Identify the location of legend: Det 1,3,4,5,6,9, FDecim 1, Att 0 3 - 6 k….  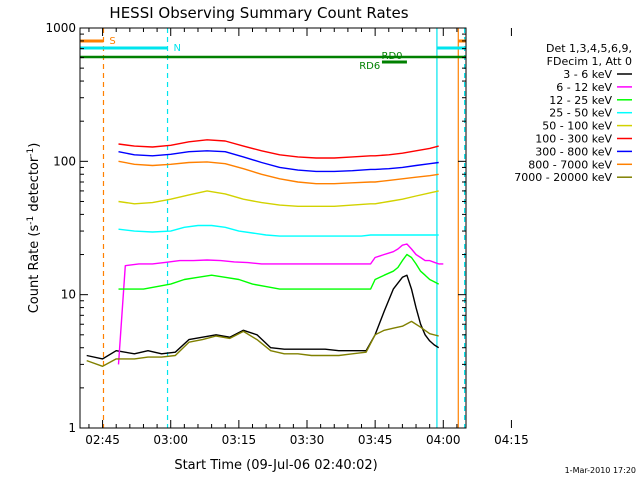
(573, 113).